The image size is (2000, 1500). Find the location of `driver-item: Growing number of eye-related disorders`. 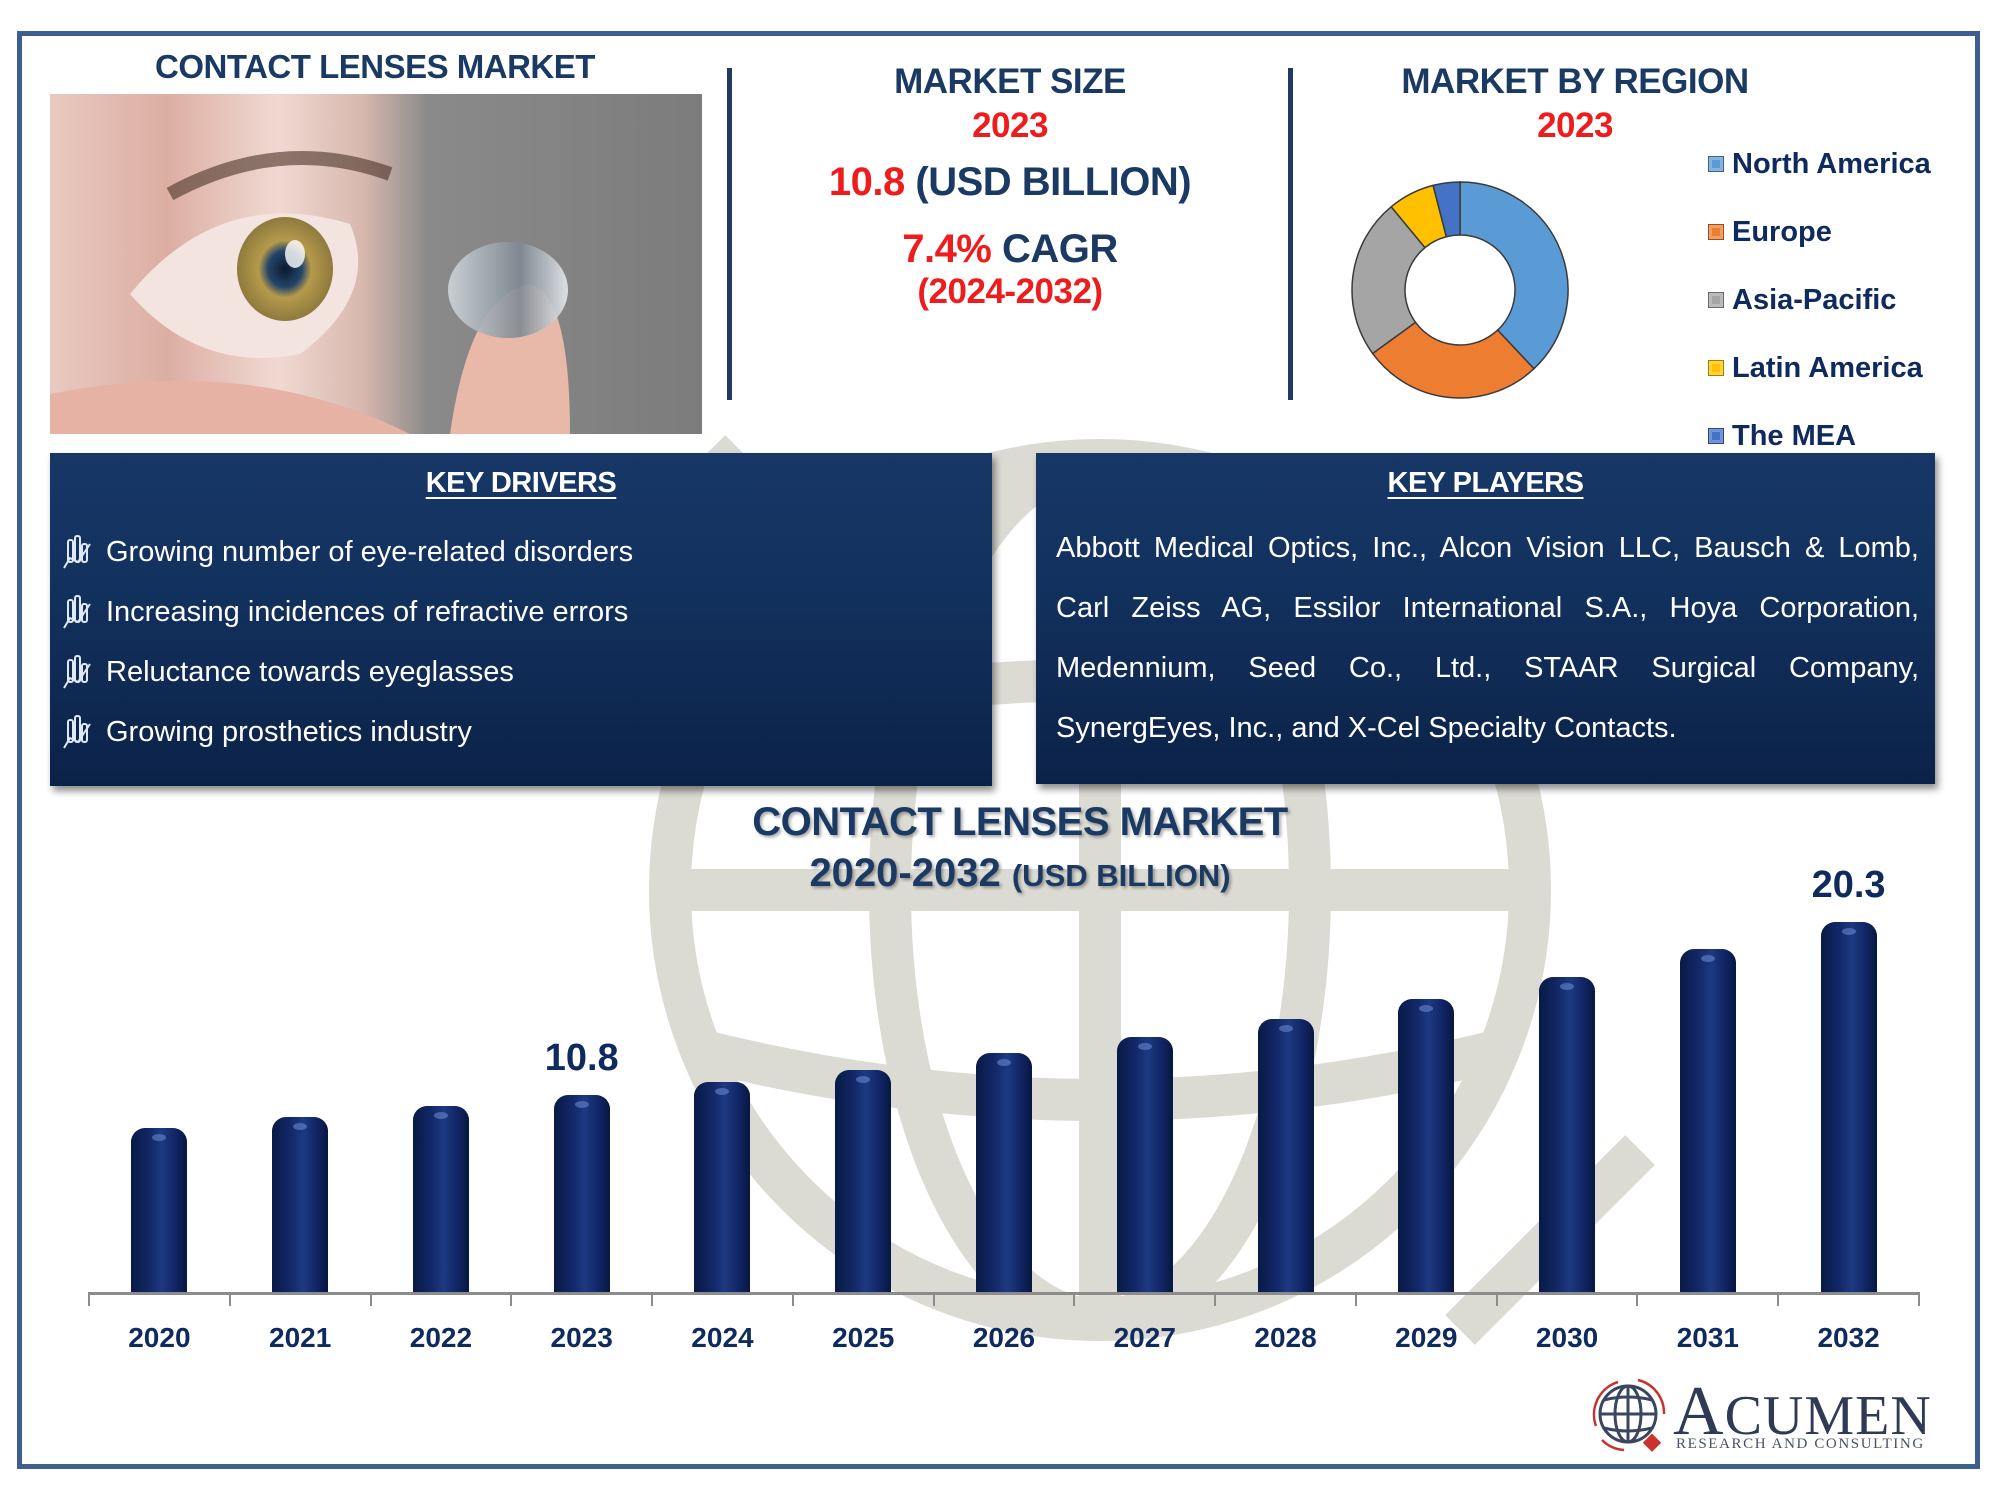

driver-item: Growing number of eye-related disorders is located at coordinates (527, 552).